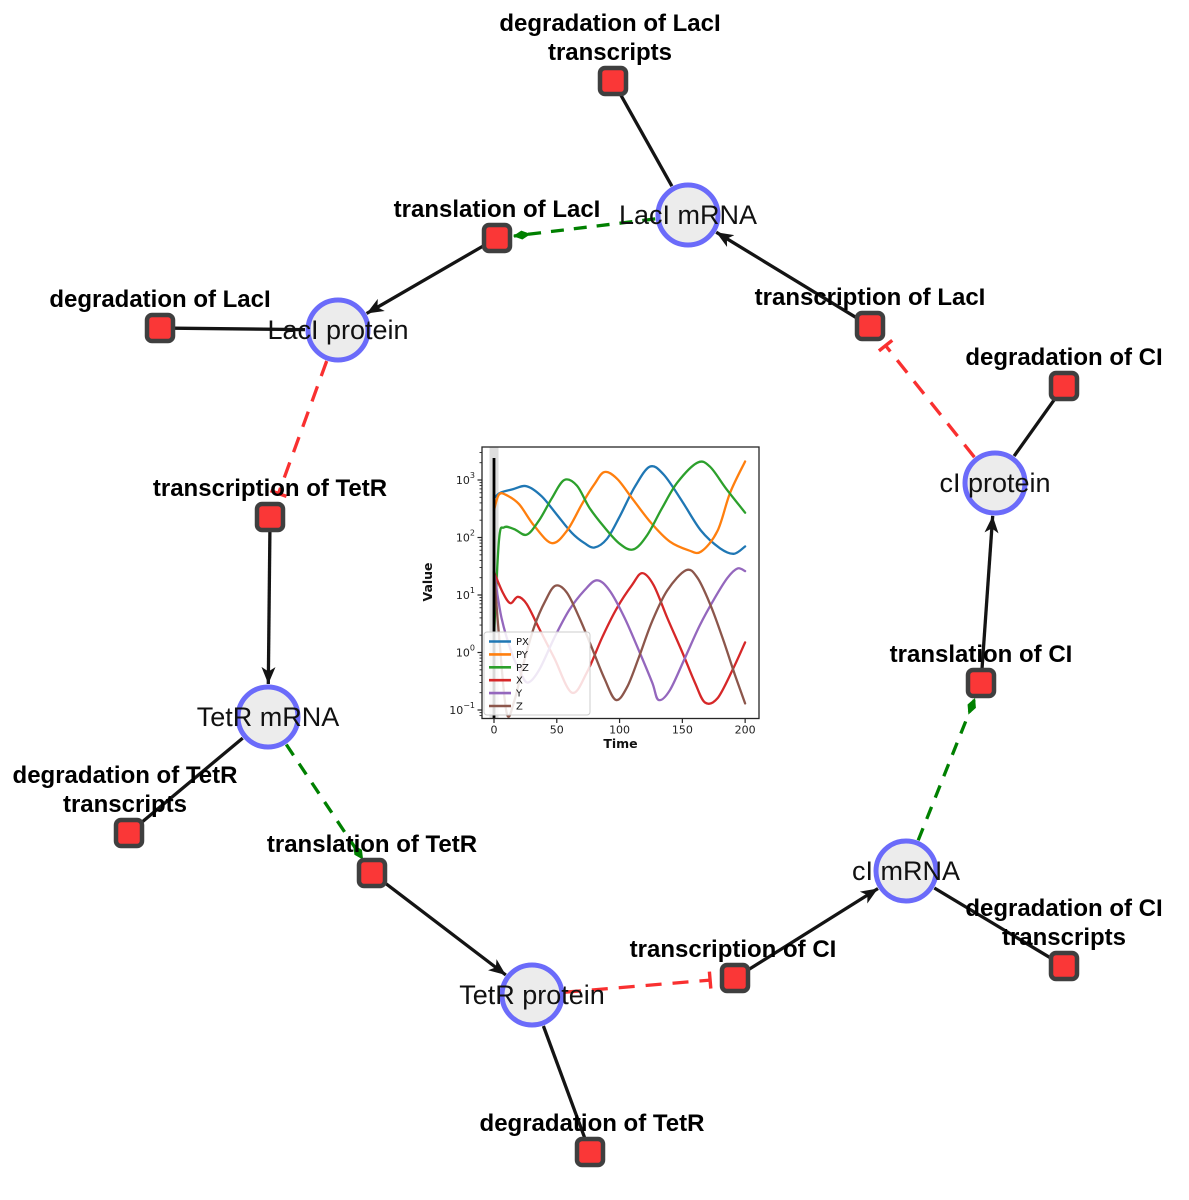 This screenshot has height=1200, width=1189. I want to click on species-label-laci_protein: LacI protein, so click(337, 330).